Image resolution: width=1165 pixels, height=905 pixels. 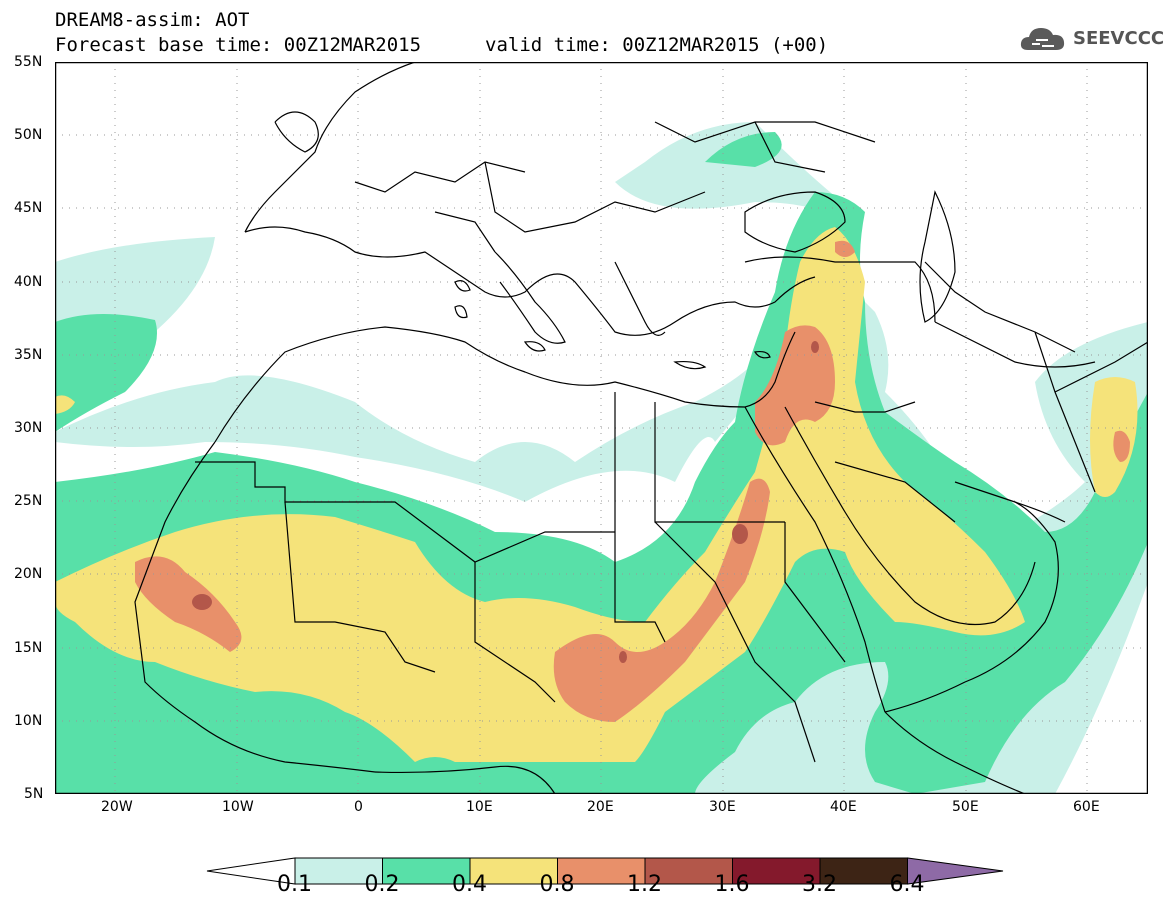 What do you see at coordinates (28, 428) in the screenshot?
I see `lat-label: 30N` at bounding box center [28, 428].